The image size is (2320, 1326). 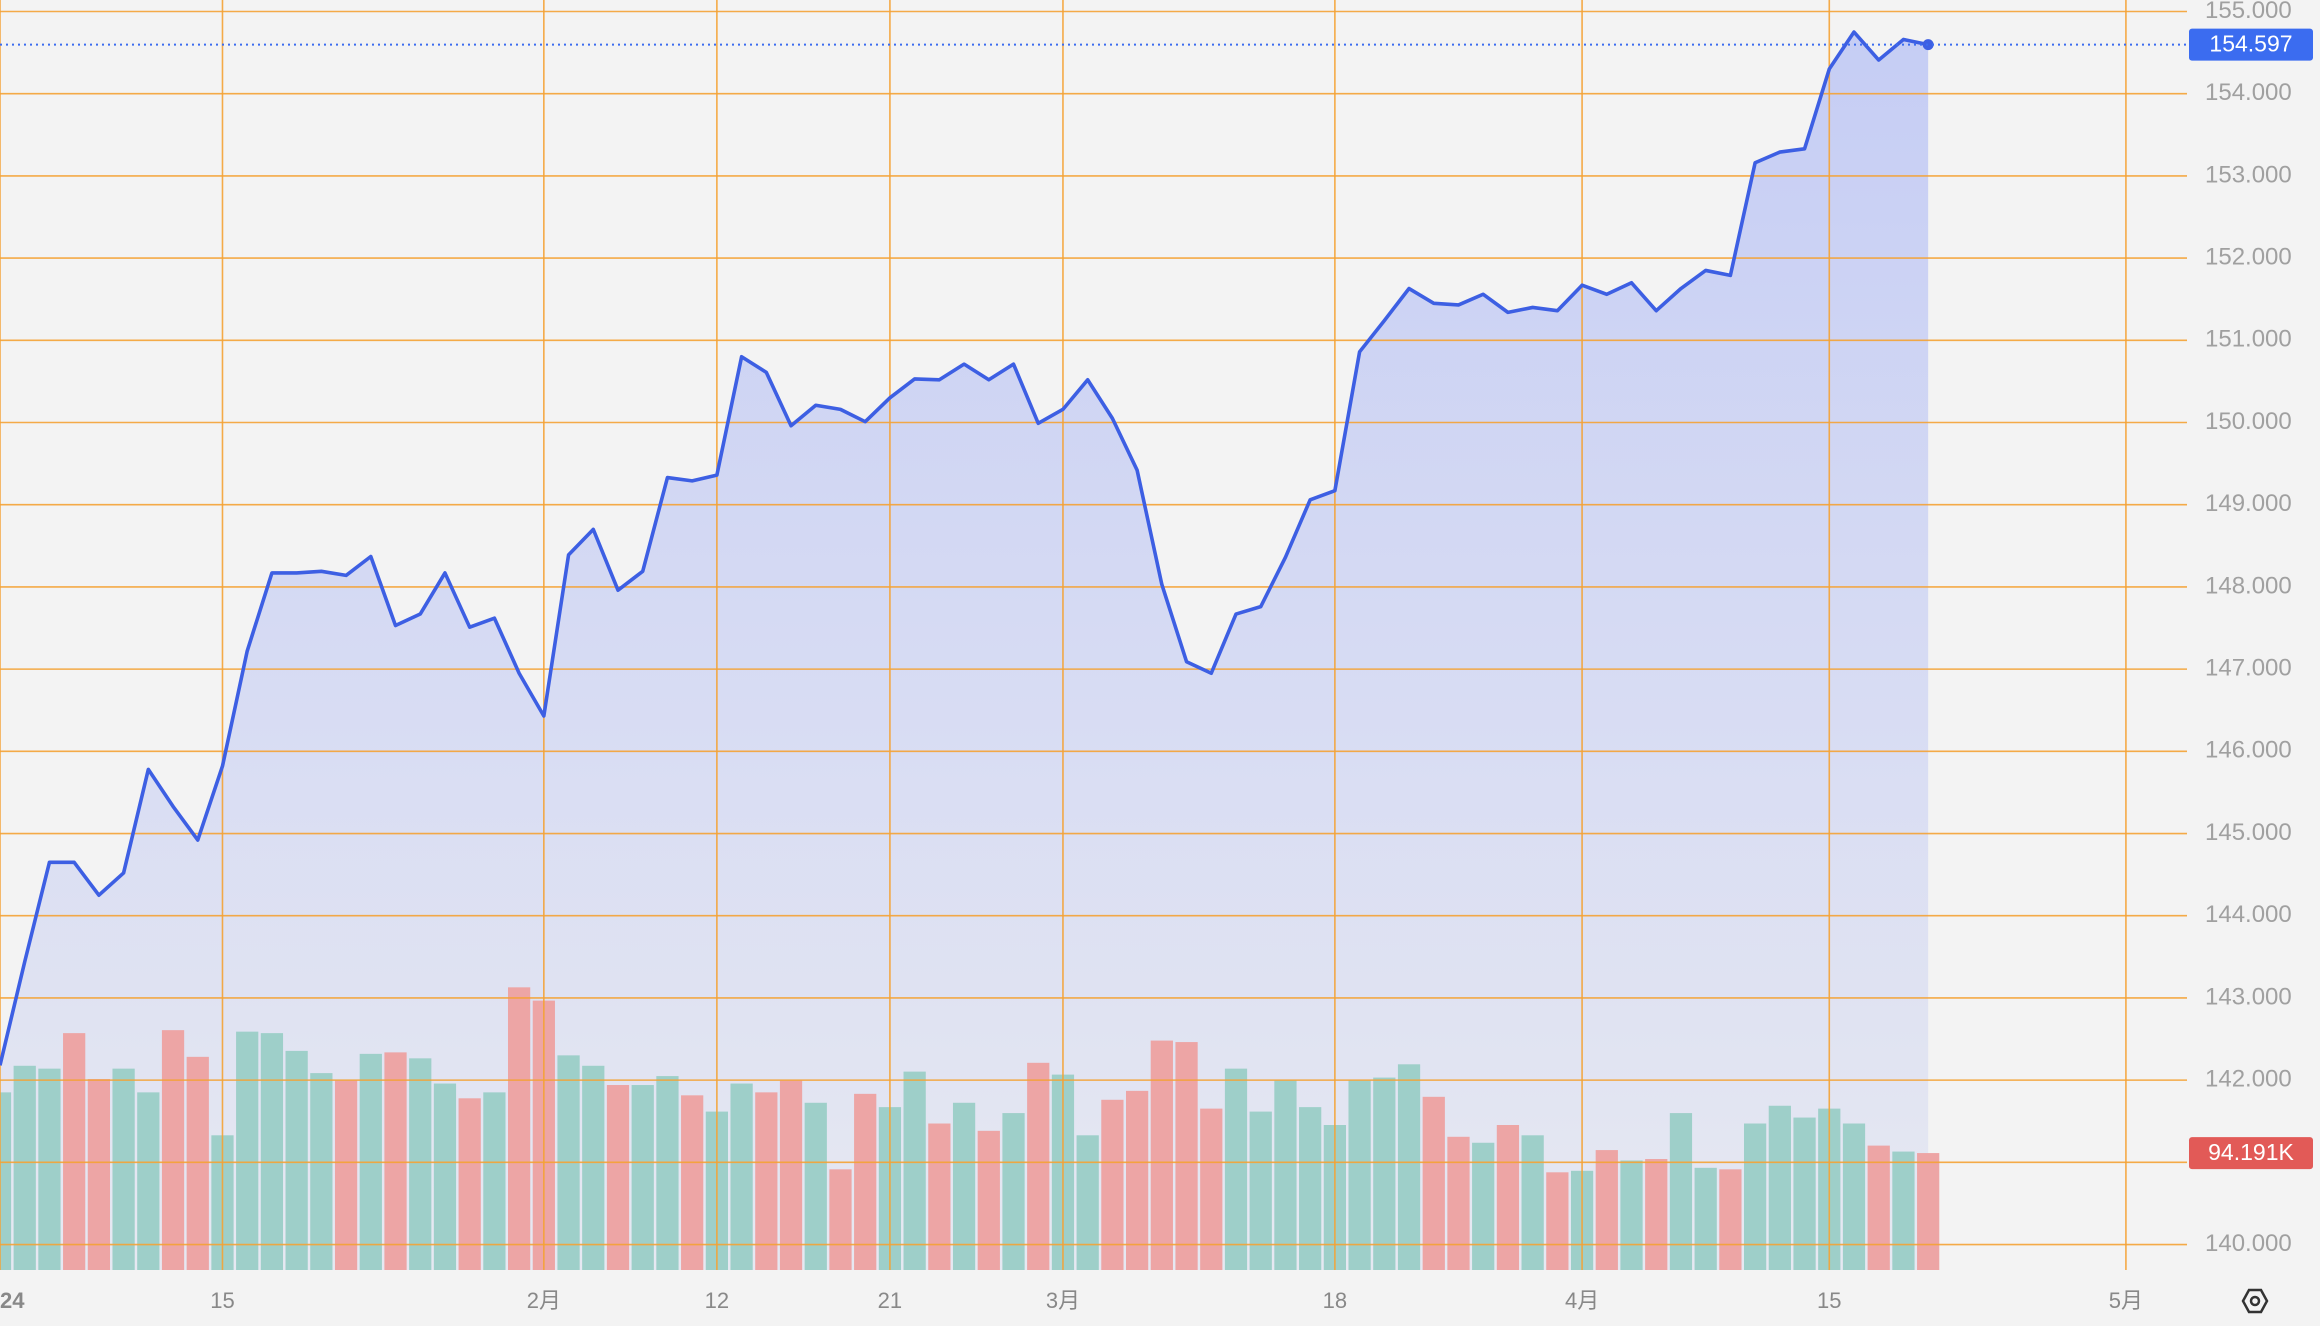 What do you see at coordinates (12, 1300) in the screenshot?
I see `x-tick-label: 24` at bounding box center [12, 1300].